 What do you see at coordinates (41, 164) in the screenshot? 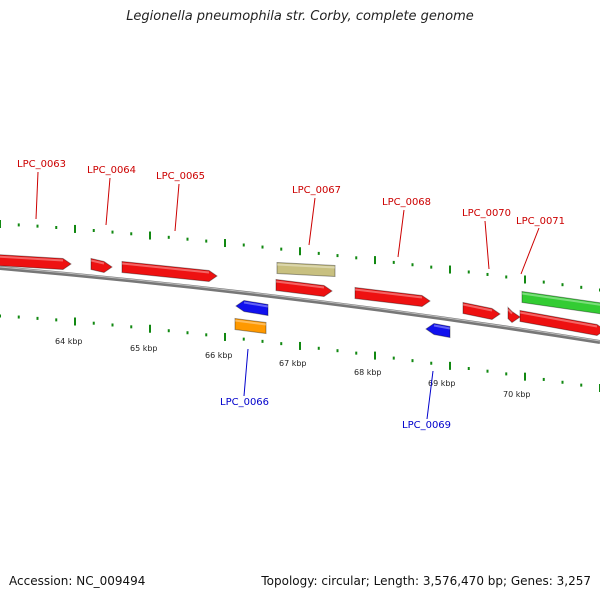
I see `gene-label: LPC_0063` at bounding box center [41, 164].